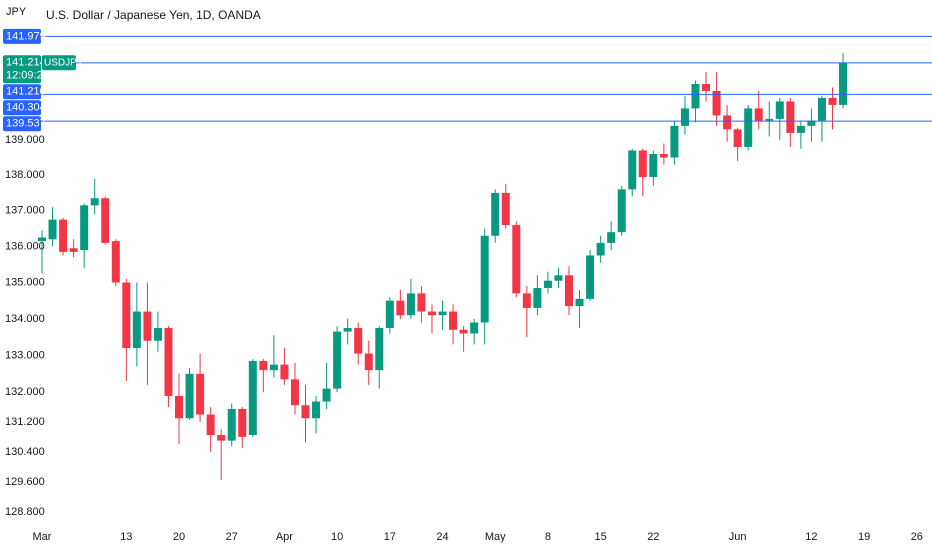 The image size is (932, 550). What do you see at coordinates (811, 537) in the screenshot?
I see `x-tick-label: 12` at bounding box center [811, 537].